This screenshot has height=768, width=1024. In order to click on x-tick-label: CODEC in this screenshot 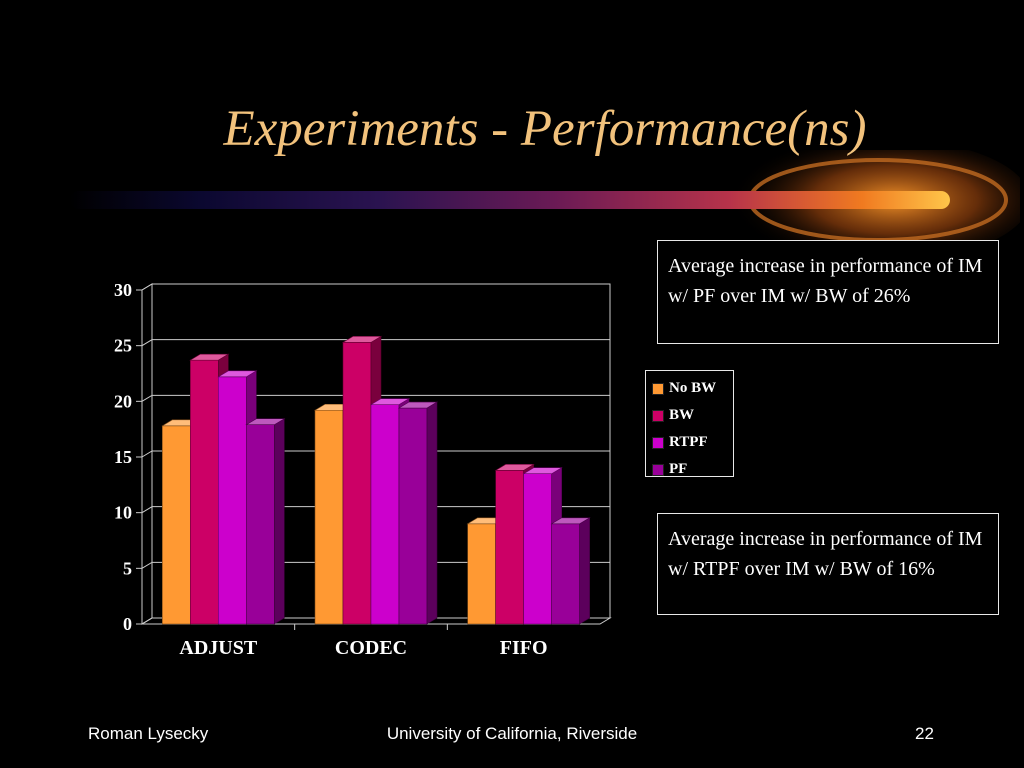, I will do `click(371, 648)`.